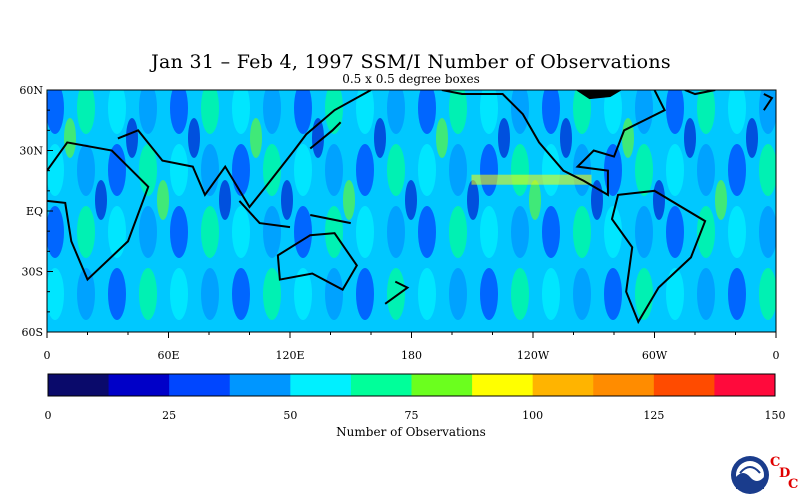  What do you see at coordinates (411, 432) in the screenshot?
I see `colorbar-title: Number of Observations` at bounding box center [411, 432].